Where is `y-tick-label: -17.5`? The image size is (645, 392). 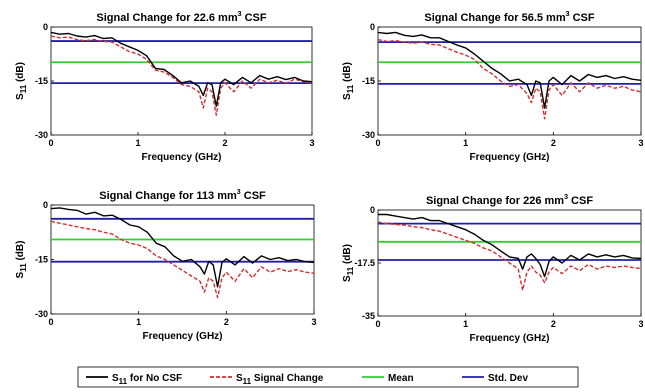
y-tick-label: -17.5 is located at coordinates (364, 263).